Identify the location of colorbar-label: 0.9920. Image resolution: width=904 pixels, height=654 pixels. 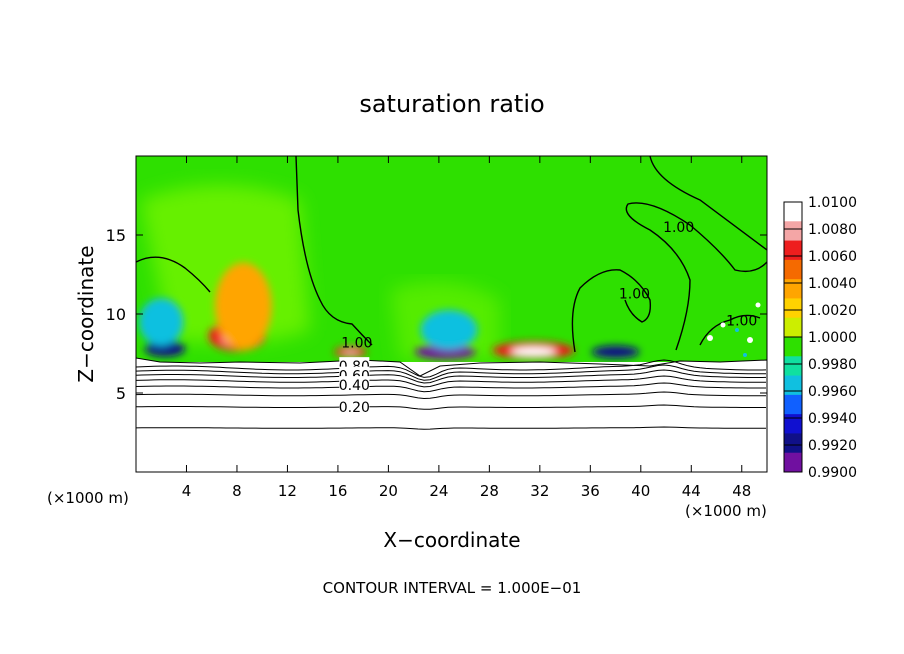
(832, 446).